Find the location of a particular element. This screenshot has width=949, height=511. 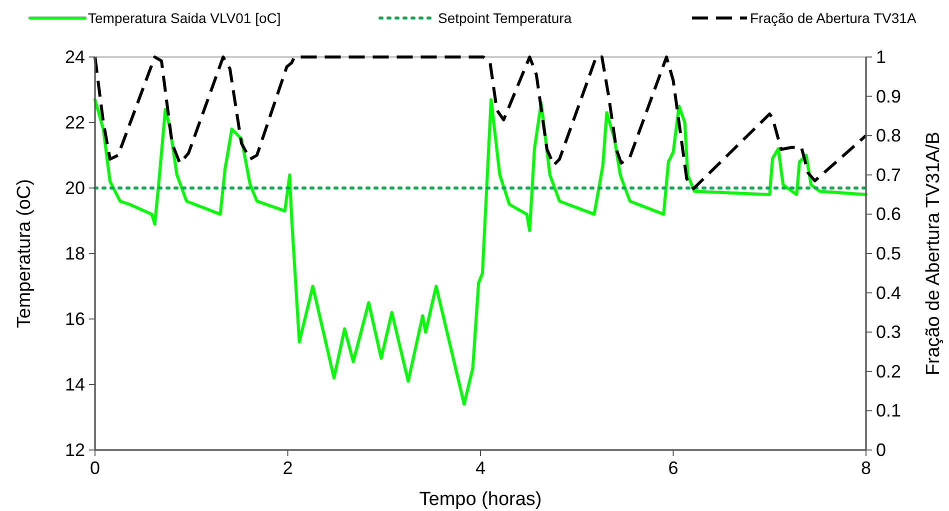

y-axis-title: Temperatura (oC) is located at coordinates (24, 253).